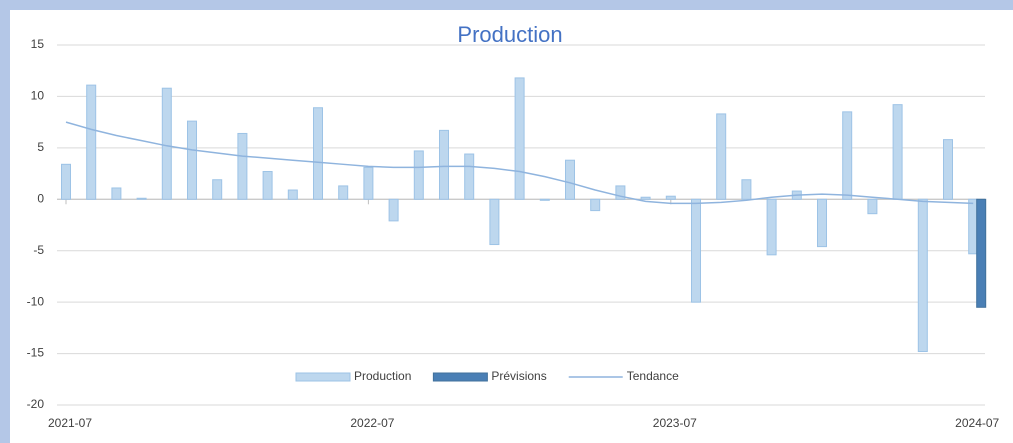 The image size is (1013, 443). Describe the element at coordinates (36, 404) in the screenshot. I see `y-tick-label: -20` at that location.